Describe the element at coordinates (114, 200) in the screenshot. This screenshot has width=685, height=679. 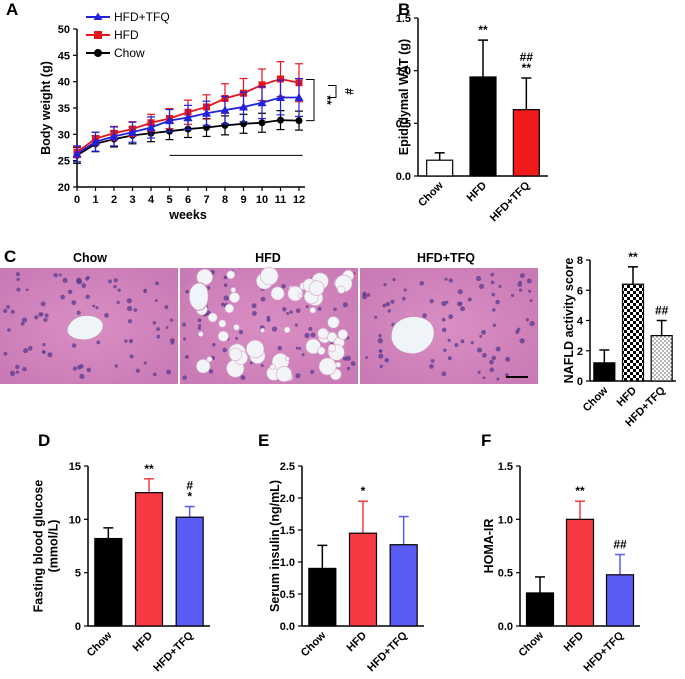
I see `x-tick-label: 2` at that location.